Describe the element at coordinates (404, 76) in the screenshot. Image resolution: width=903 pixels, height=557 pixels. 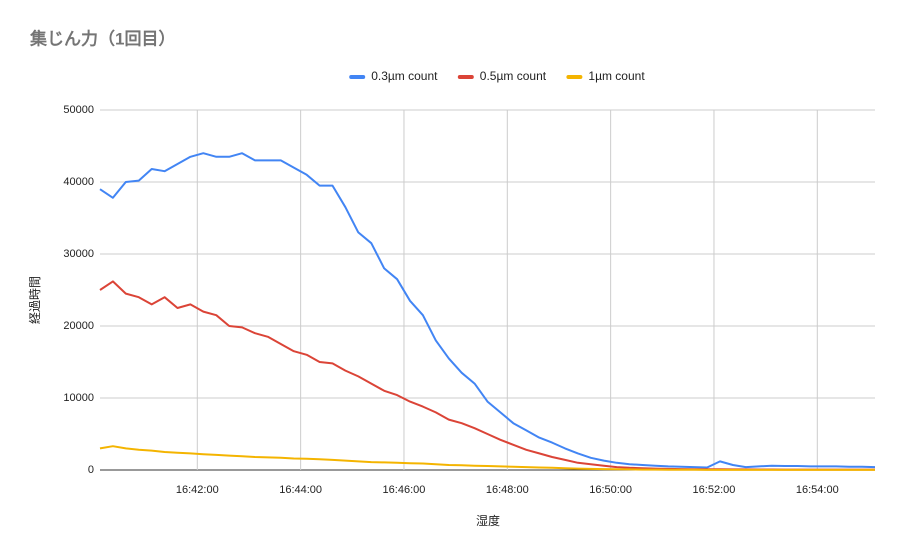
I see `legend-label: 0.3µm count` at that location.